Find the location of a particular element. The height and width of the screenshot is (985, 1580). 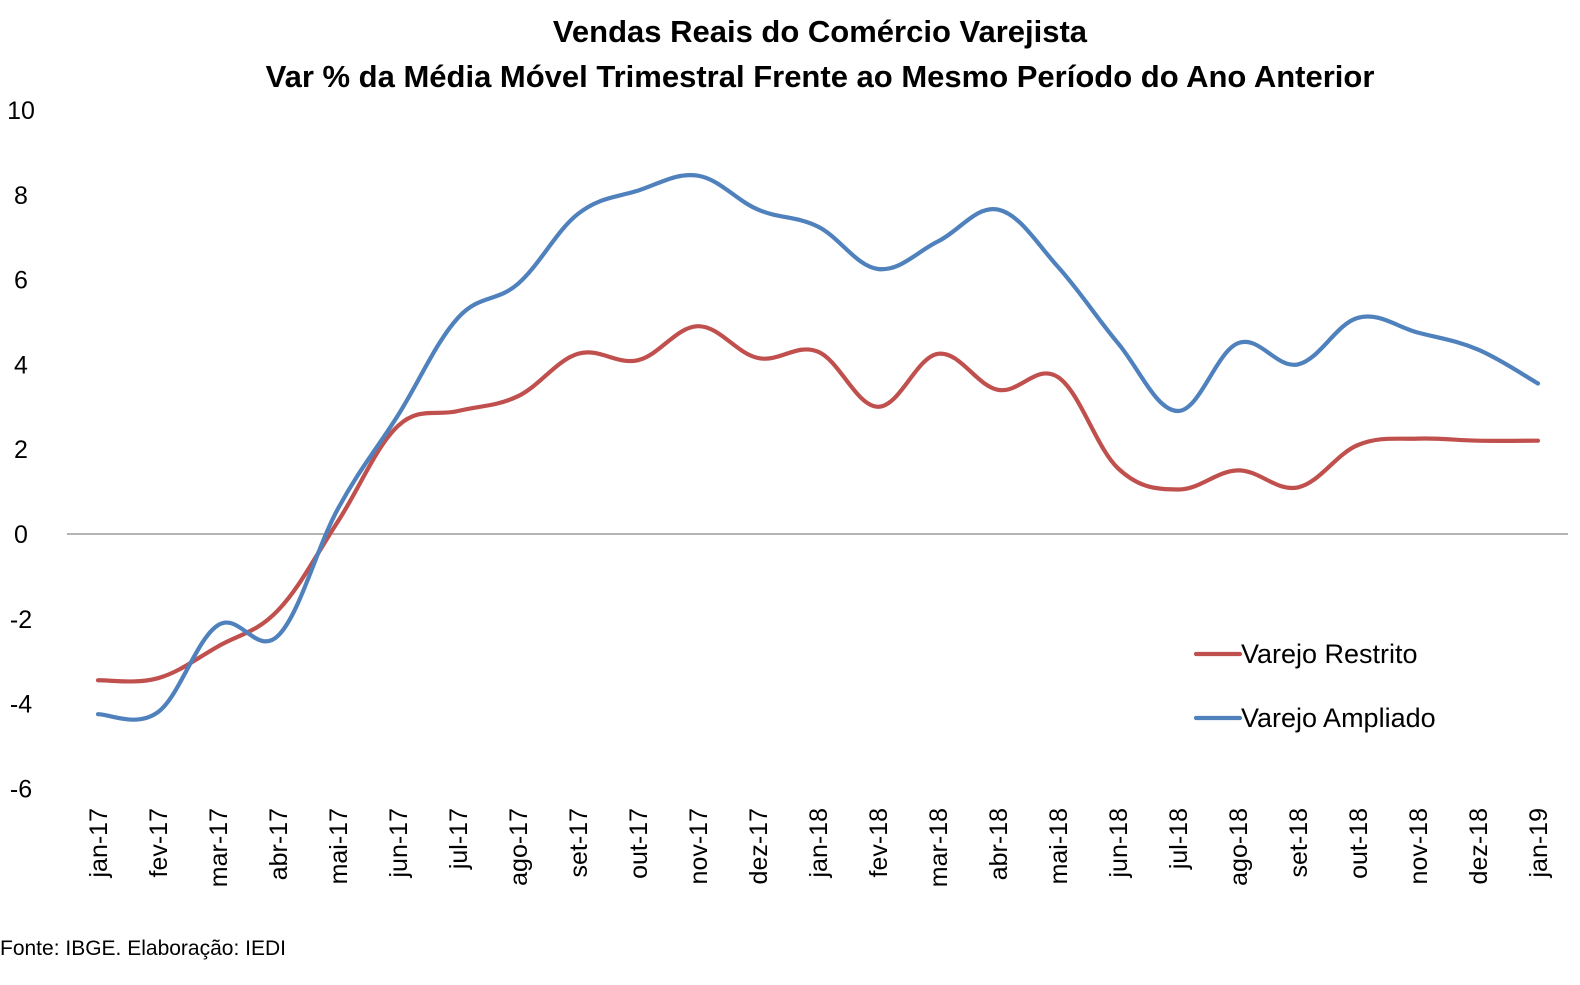

chart-title: Vendas Reais do Comércio Varejista is located at coordinates (820, 31).